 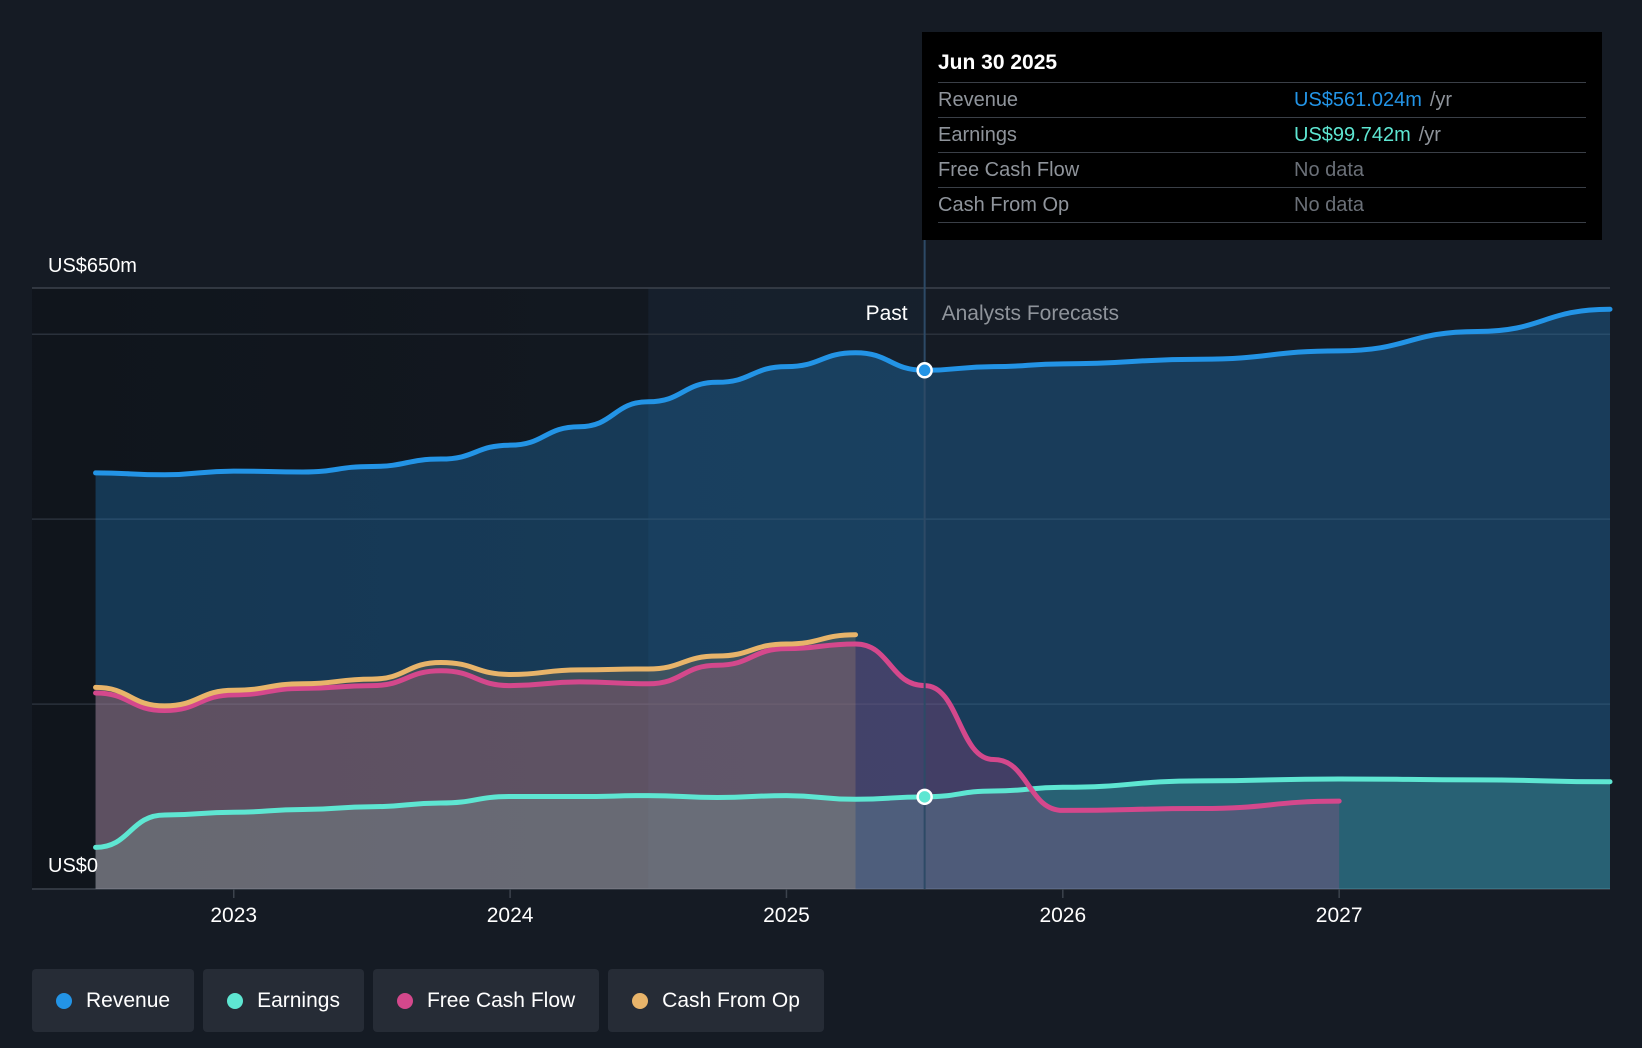 I want to click on earnings-marker, so click(x=924, y=797).